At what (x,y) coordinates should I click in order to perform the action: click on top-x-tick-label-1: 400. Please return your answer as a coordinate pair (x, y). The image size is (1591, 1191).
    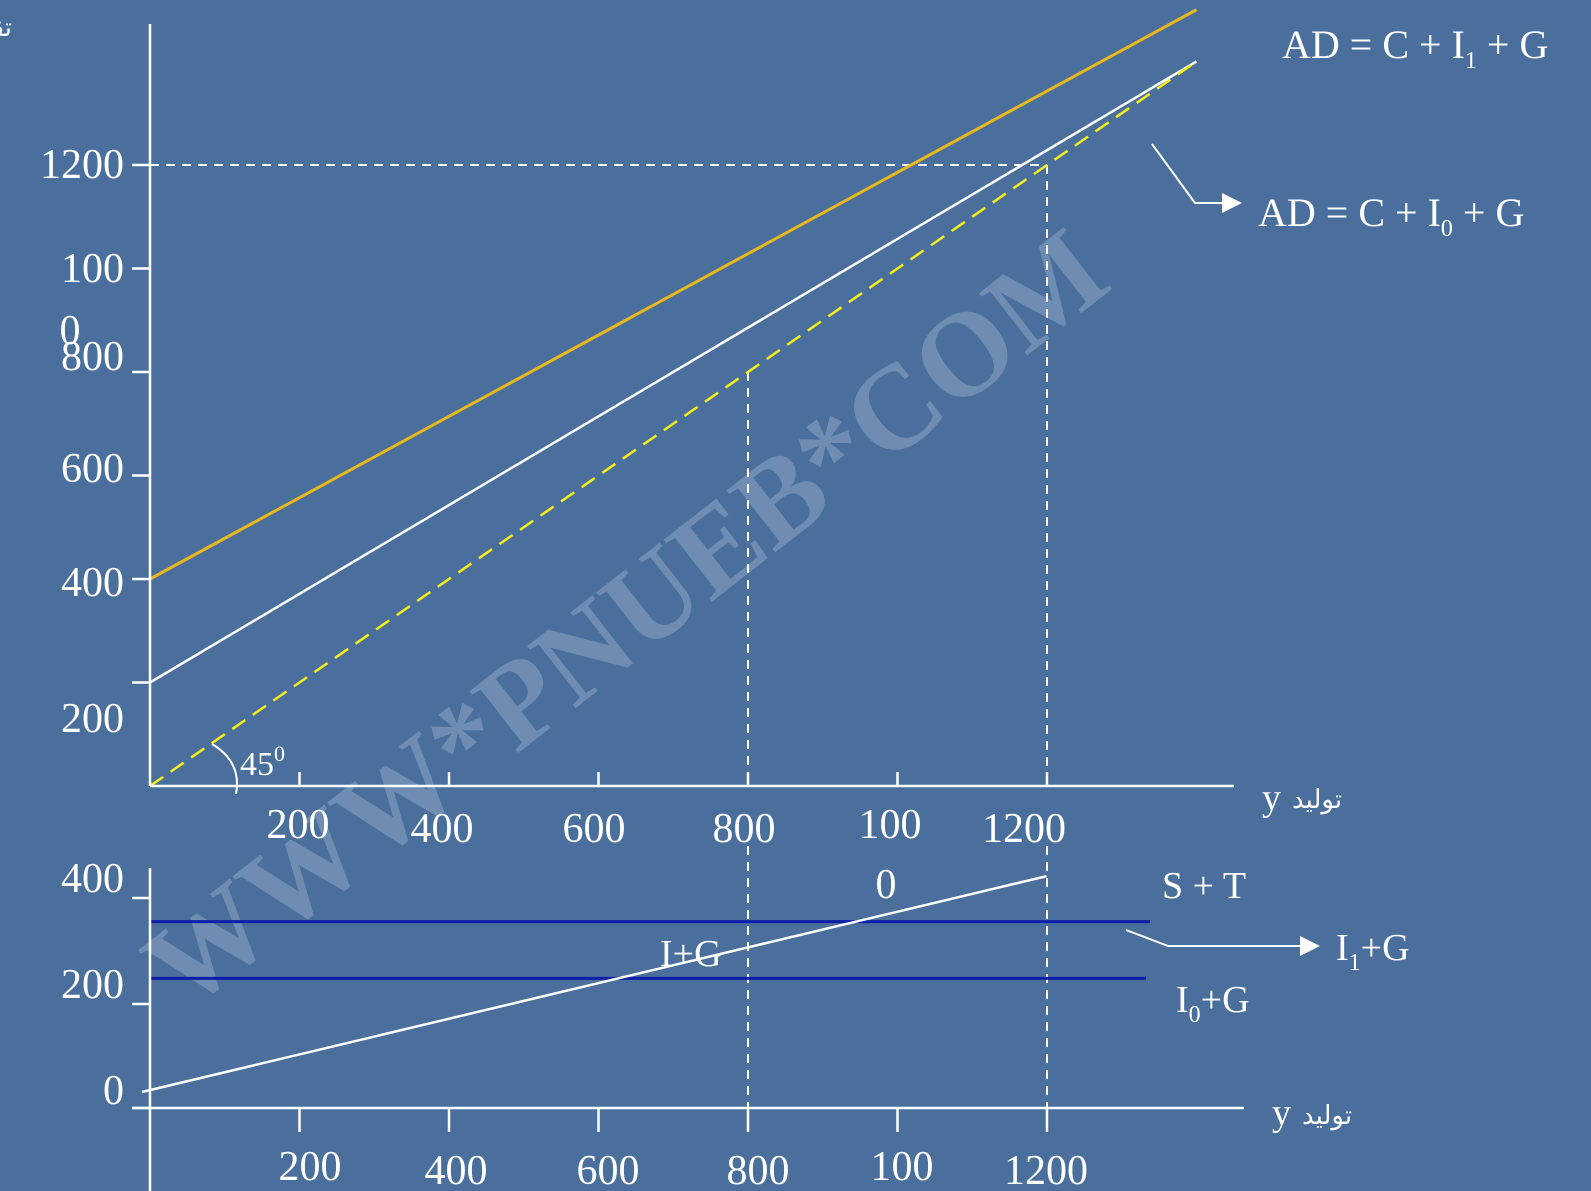
    Looking at the image, I should click on (442, 829).